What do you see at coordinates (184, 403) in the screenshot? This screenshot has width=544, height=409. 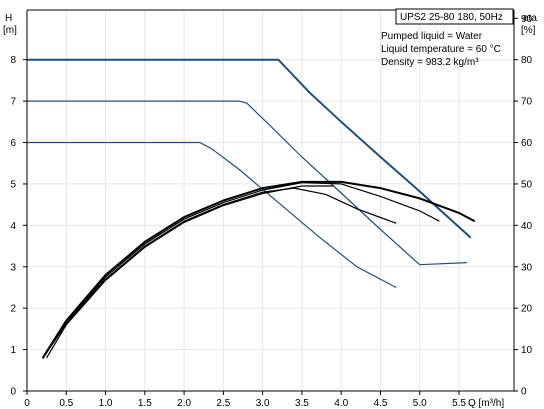 I see `x-tick-label: 2.0` at bounding box center [184, 403].